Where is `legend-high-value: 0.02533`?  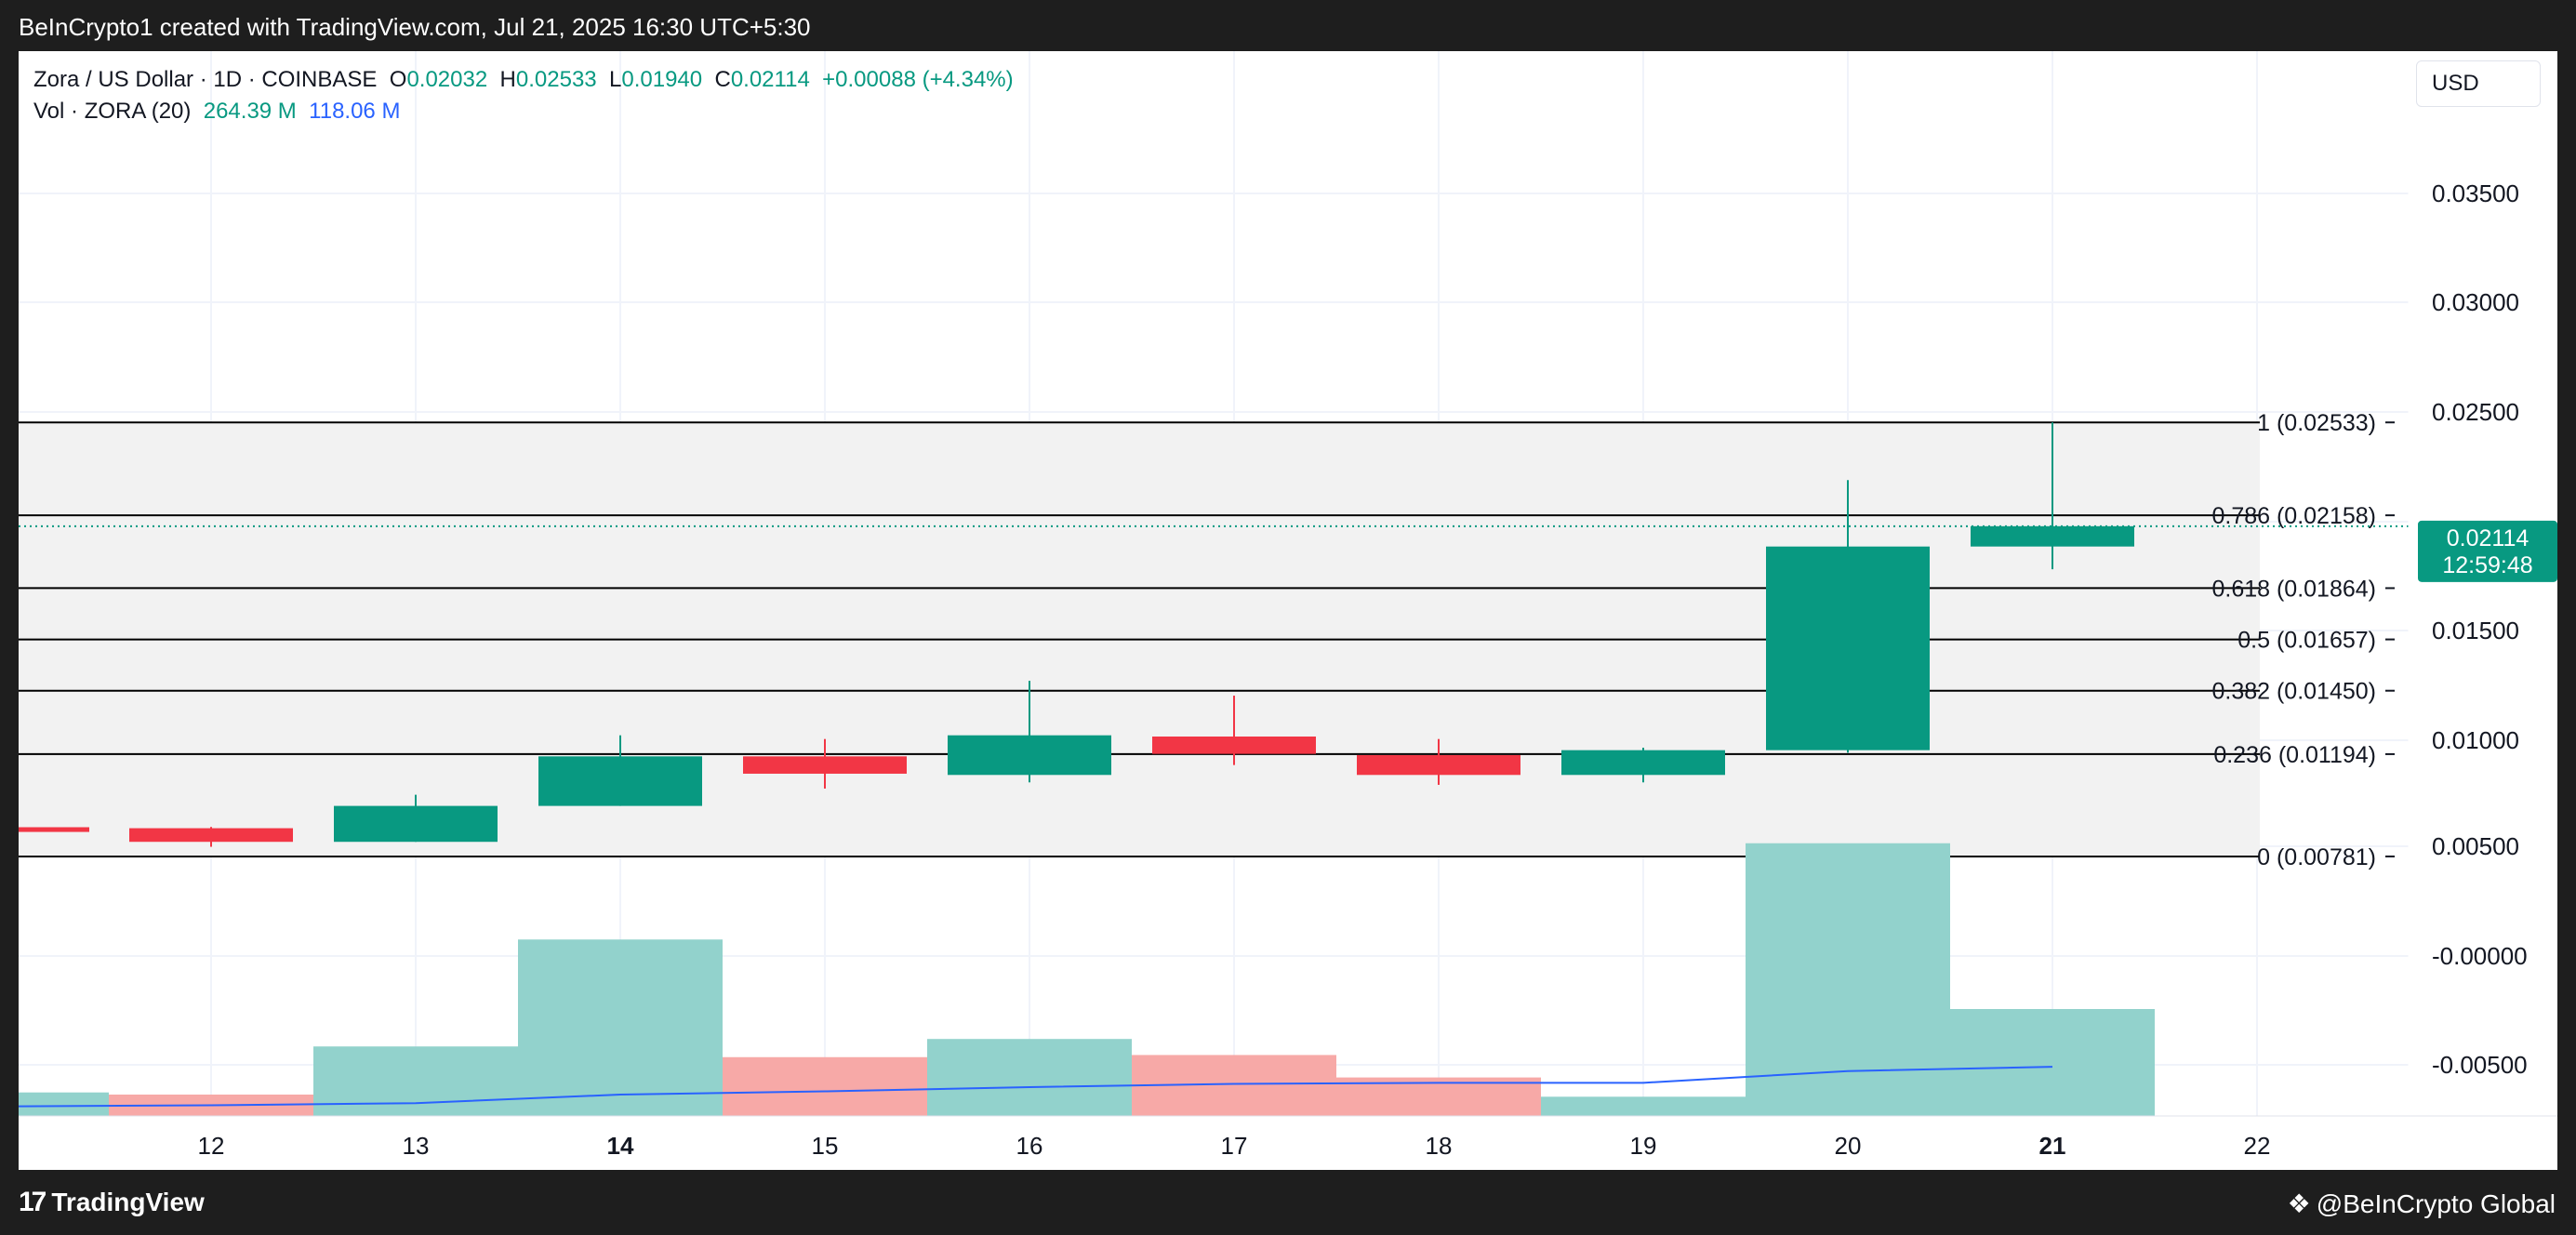 legend-high-value: 0.02533 is located at coordinates (556, 79).